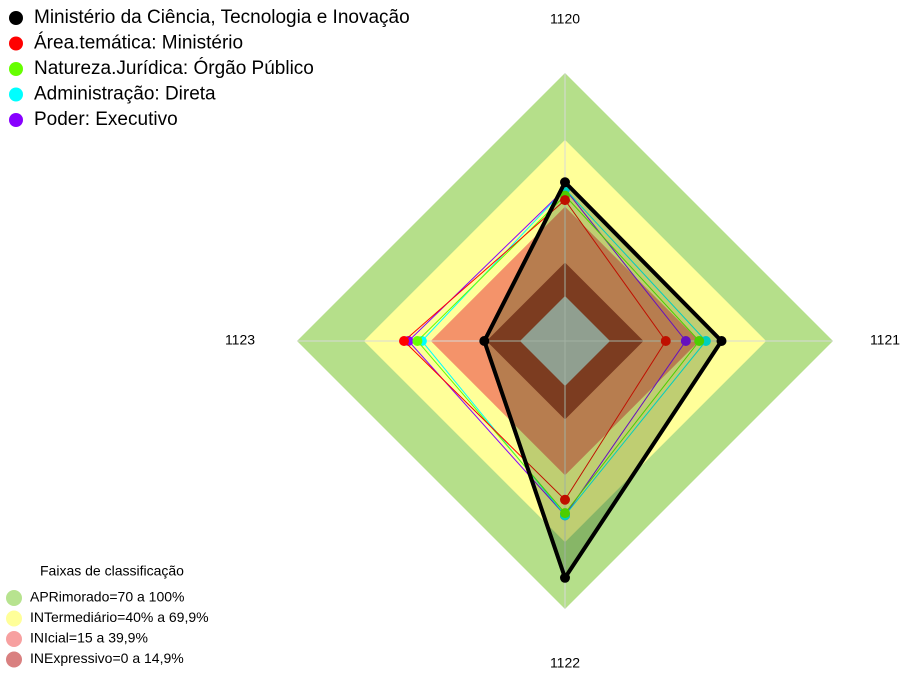 This screenshot has width=905, height=673. I want to click on band-legend-title: Faixas de classificação, so click(112, 571).